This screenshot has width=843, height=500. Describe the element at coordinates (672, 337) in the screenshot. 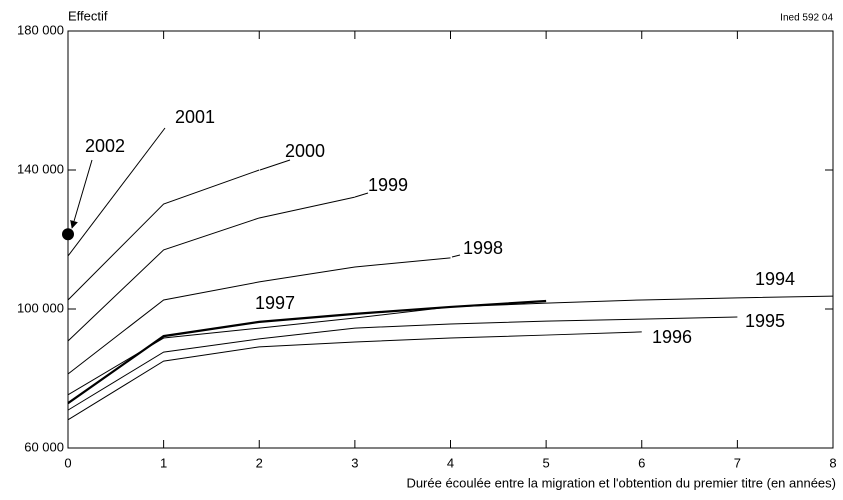

I see `series-label: 1996` at that location.